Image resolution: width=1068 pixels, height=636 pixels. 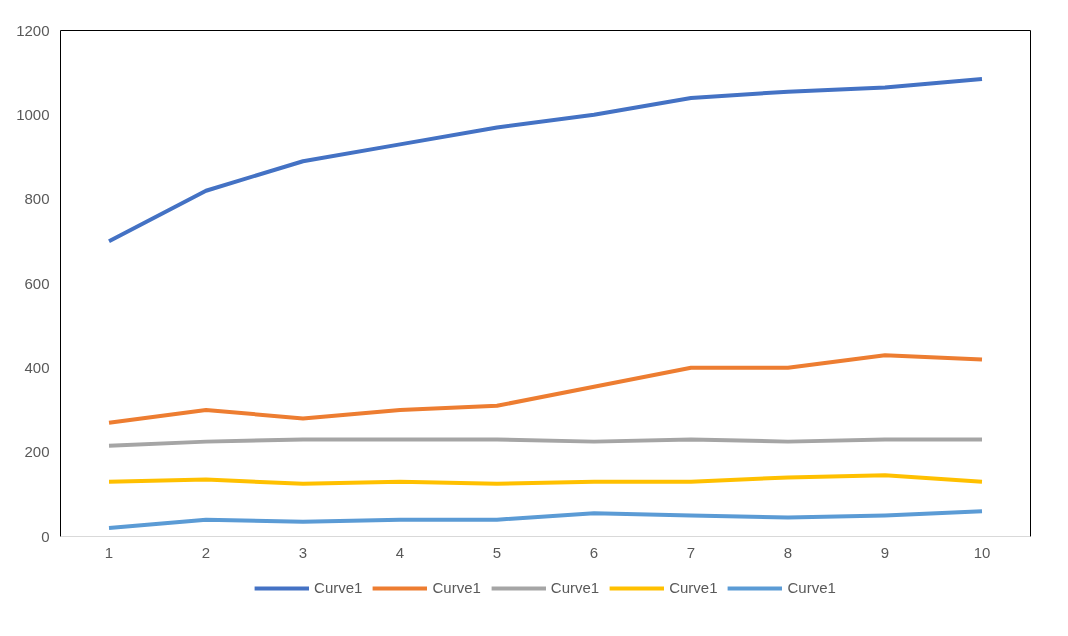 What do you see at coordinates (37, 367) in the screenshot?
I see `y-tick-label: 400` at bounding box center [37, 367].